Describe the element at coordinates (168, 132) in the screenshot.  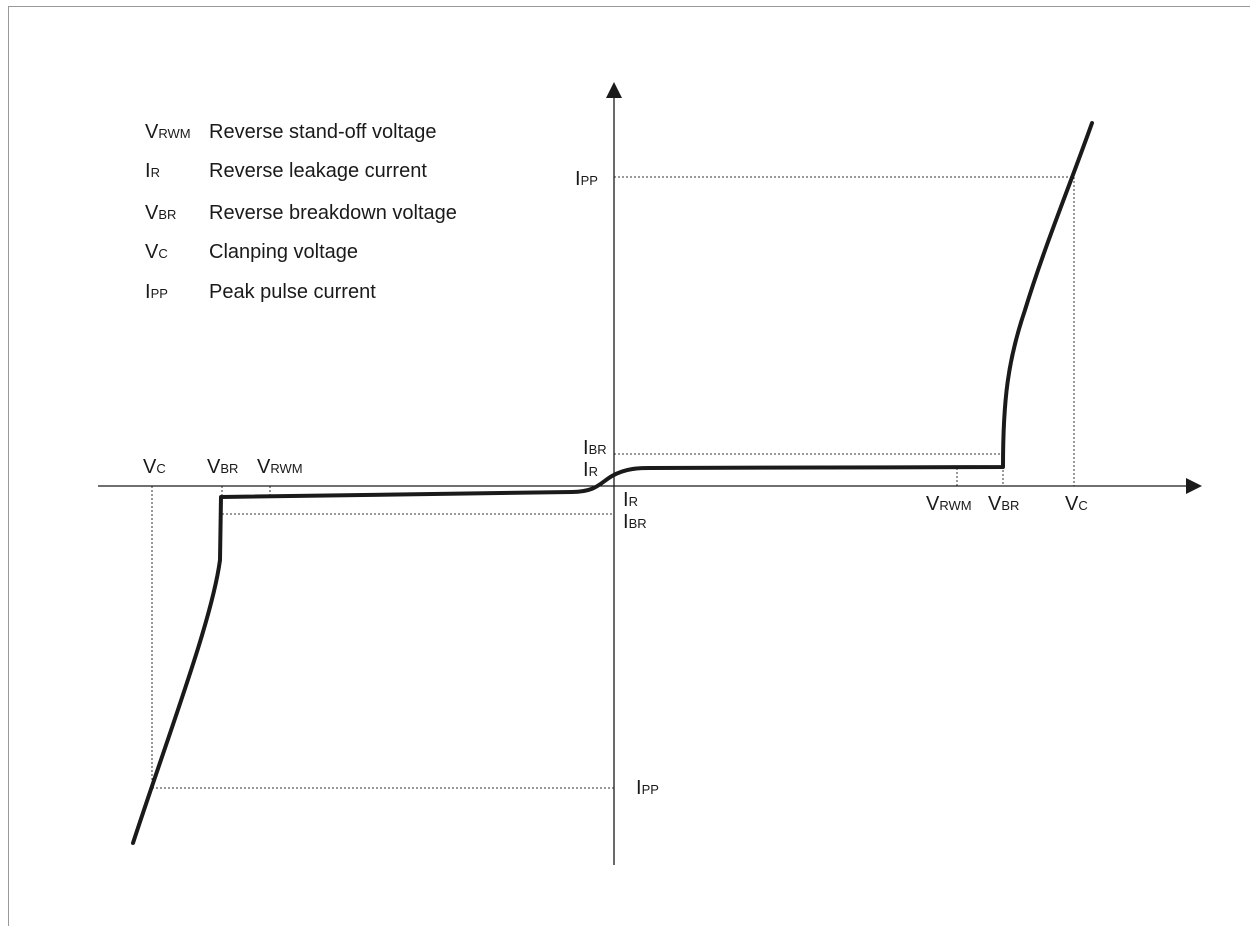
I see `legend-symbol-vrwm: VRWM` at that location.